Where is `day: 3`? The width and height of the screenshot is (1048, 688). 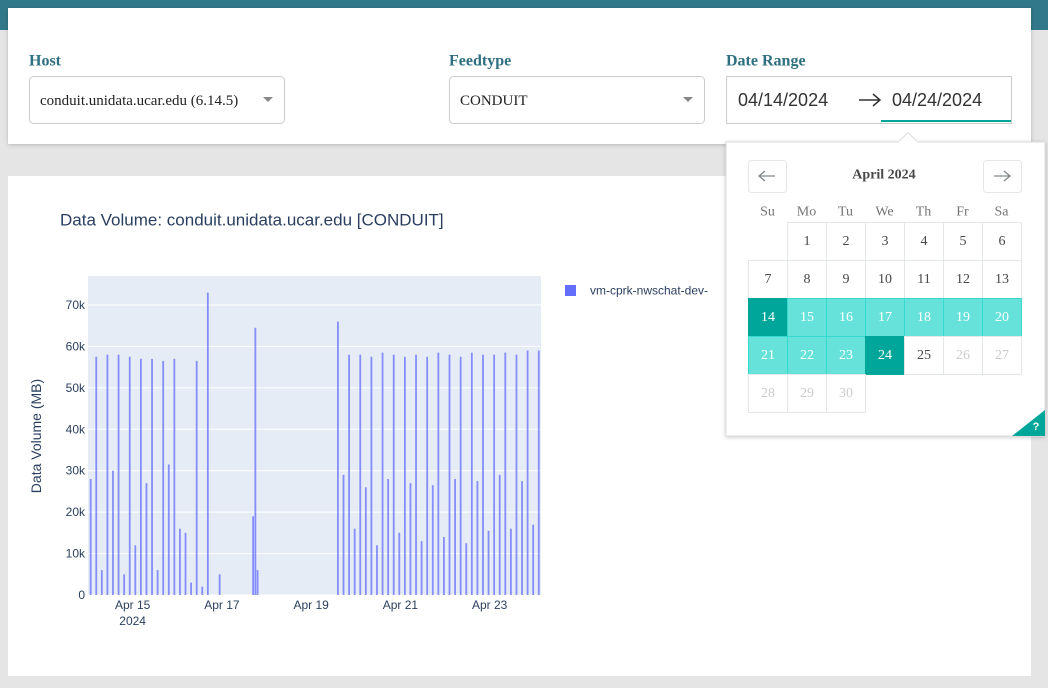 day: 3 is located at coordinates (885, 241).